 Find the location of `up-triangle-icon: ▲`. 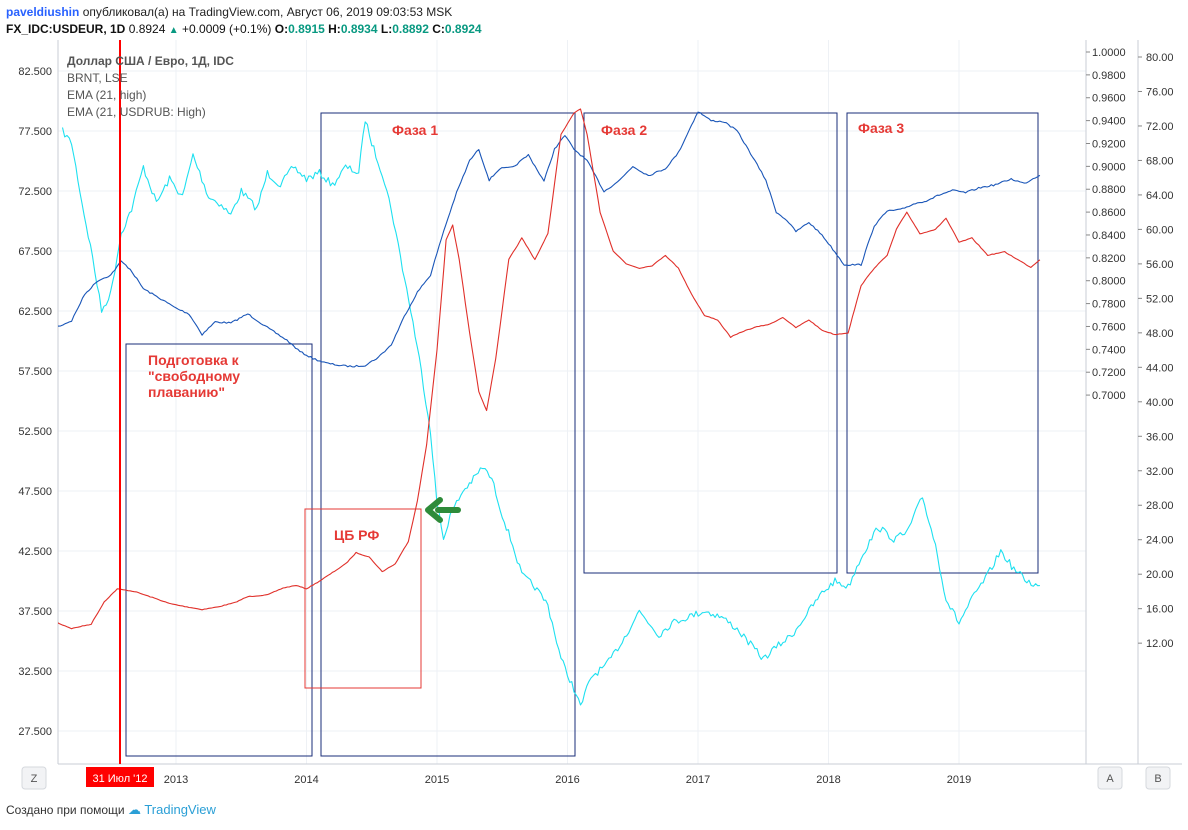

up-triangle-icon: ▲ is located at coordinates (173, 30).